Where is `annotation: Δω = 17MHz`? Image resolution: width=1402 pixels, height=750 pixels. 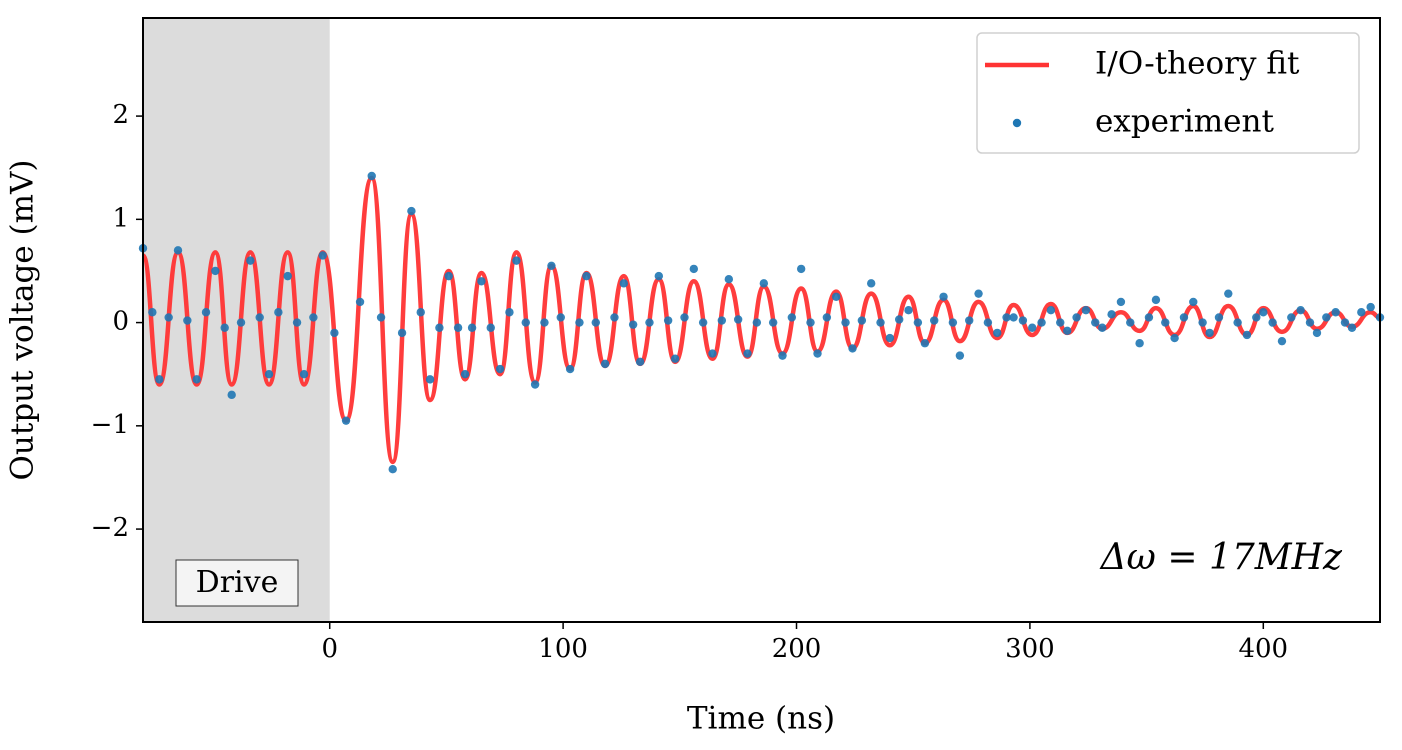
annotation: Δω = 17MHz is located at coordinates (1221, 557).